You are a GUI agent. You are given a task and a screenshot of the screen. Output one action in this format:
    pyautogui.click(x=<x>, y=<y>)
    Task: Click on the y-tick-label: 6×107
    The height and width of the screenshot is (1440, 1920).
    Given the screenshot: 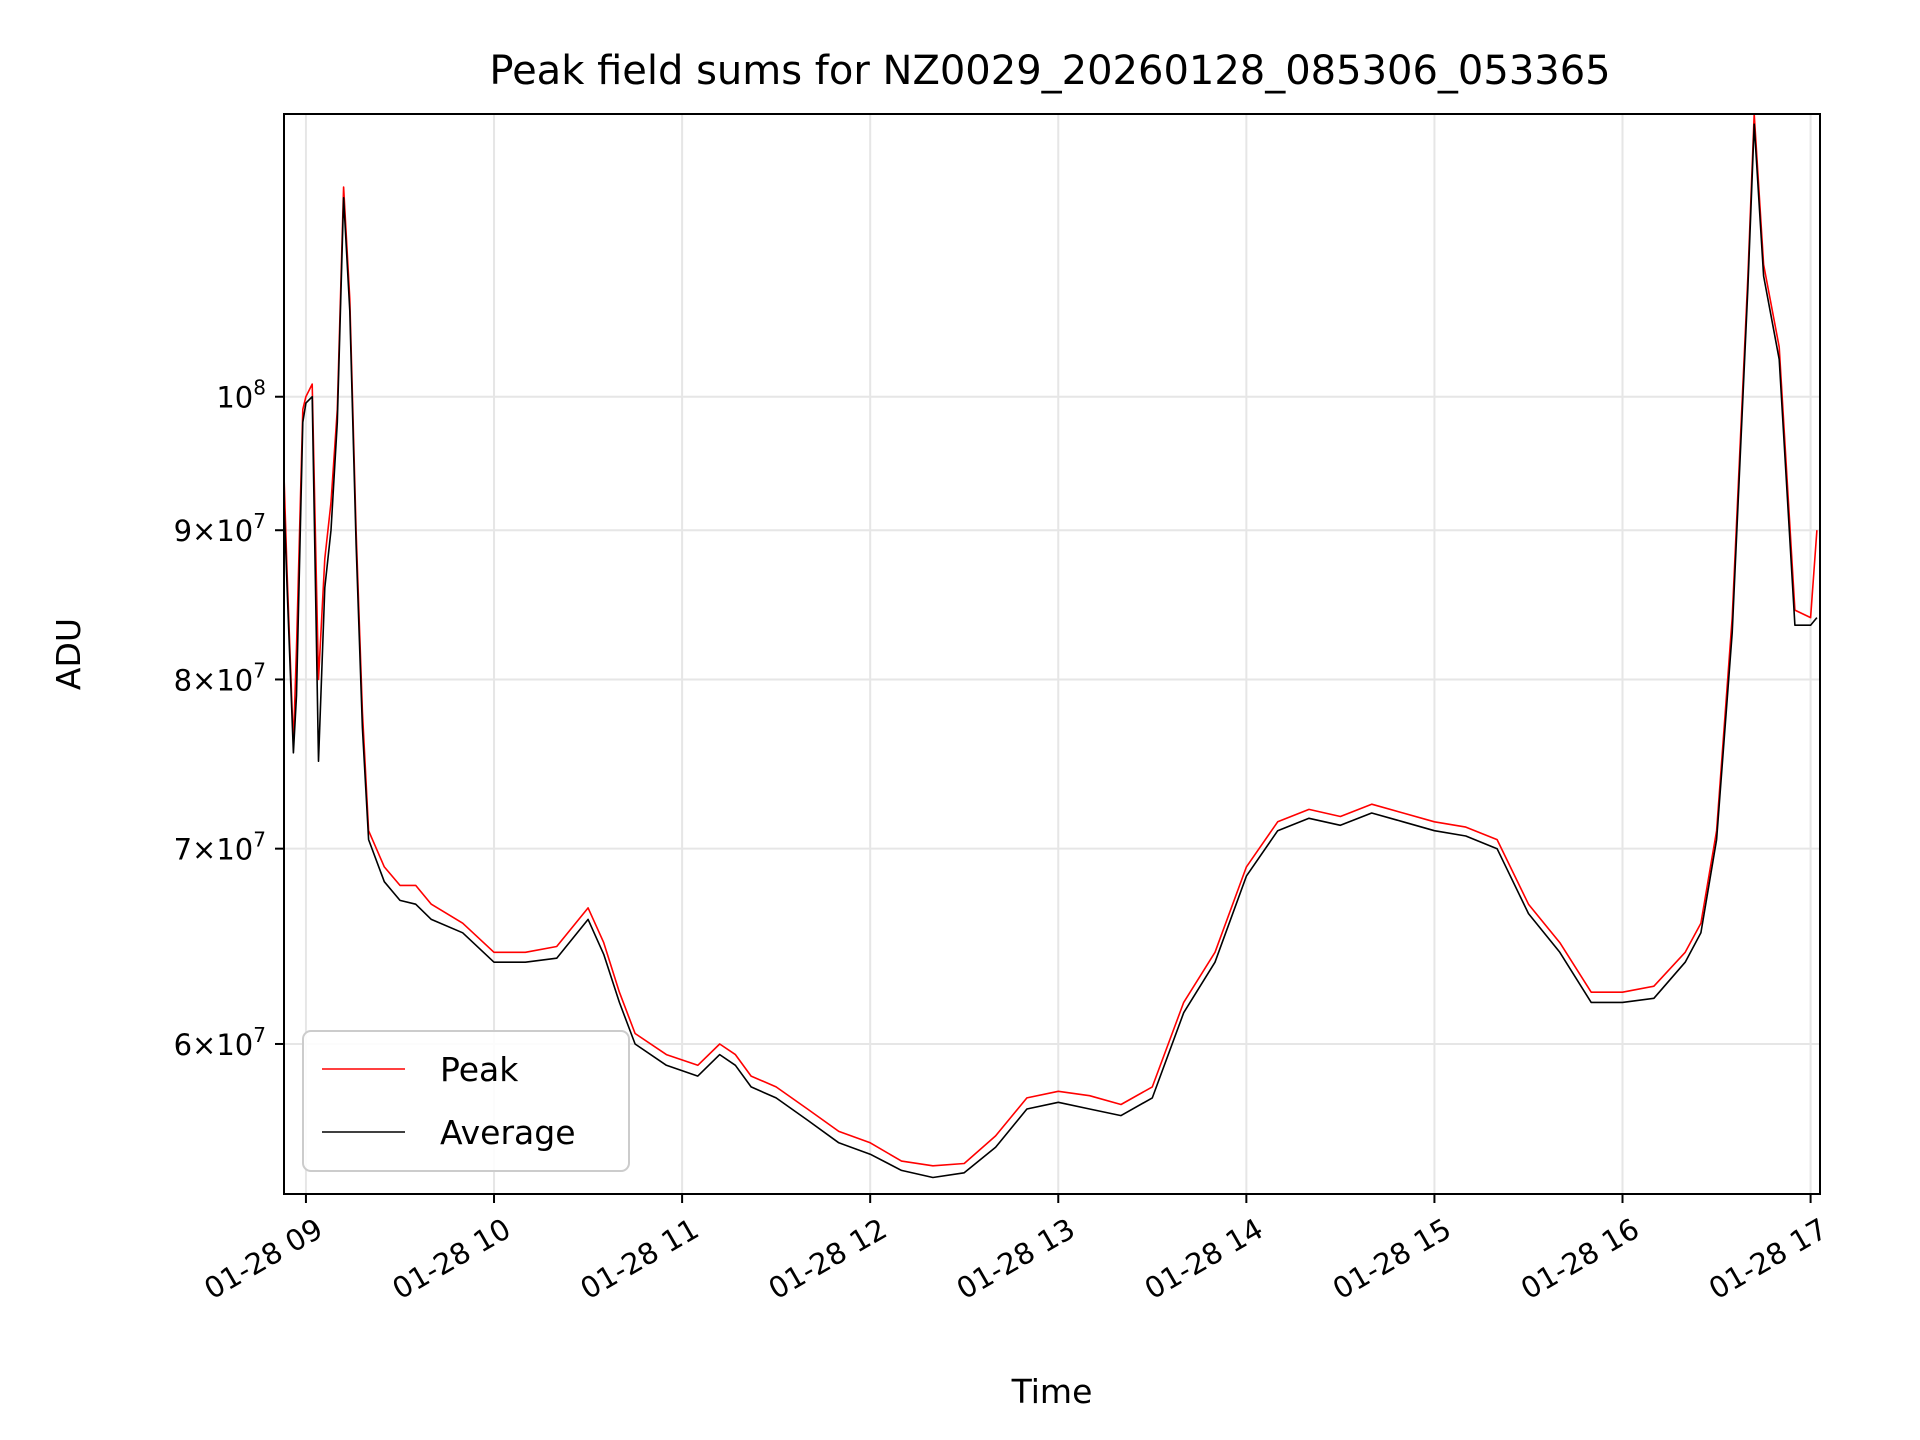 What is the action you would take?
    pyautogui.click(x=220, y=1042)
    